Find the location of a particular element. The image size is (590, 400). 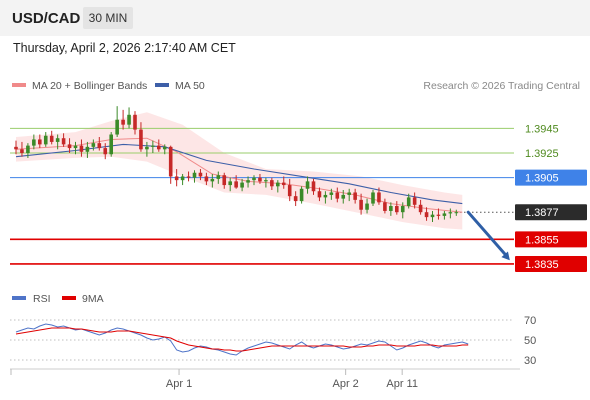

projection-arrow is located at coordinates (488, 235).